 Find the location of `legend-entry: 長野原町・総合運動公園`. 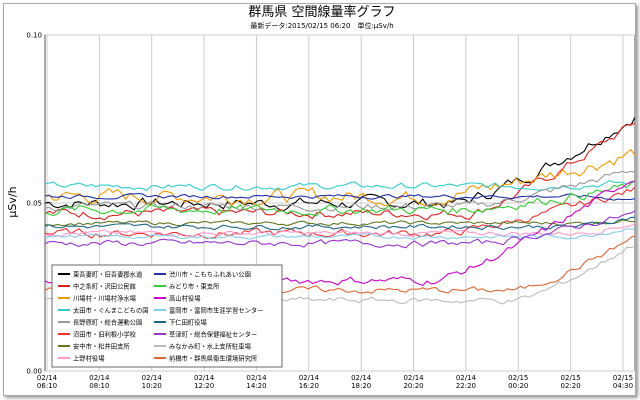

legend-entry: 長野原町・総合運動公園 is located at coordinates (107, 321).